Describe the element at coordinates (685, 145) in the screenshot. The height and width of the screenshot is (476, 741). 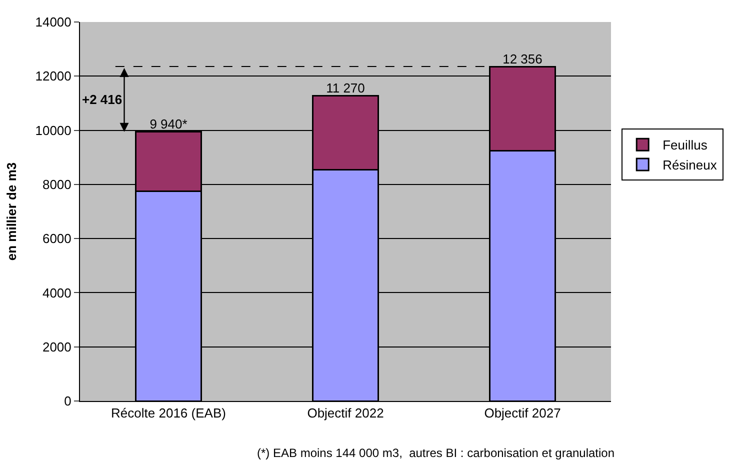
I see `legend-label: Feuillus` at that location.